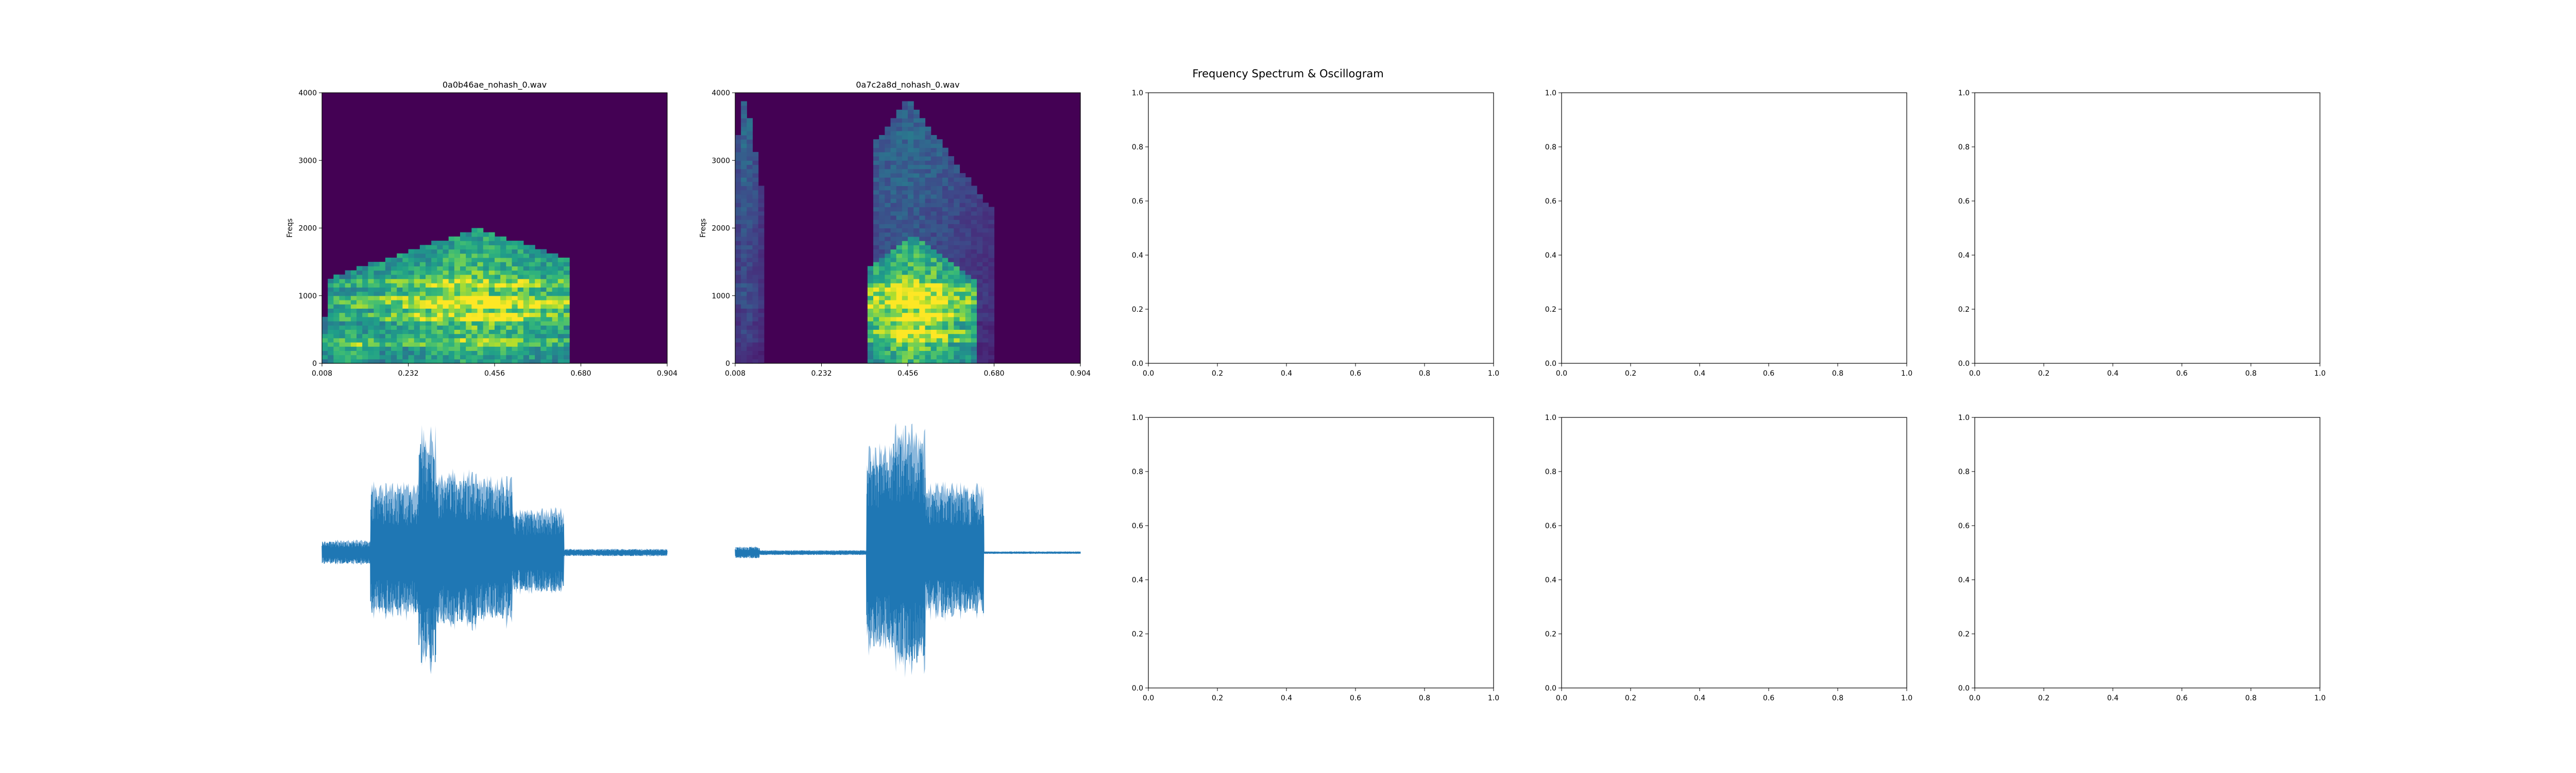 The height and width of the screenshot is (773, 2576). What do you see at coordinates (1550, 418) in the screenshot?
I see `y-tick-label: 1.0` at bounding box center [1550, 418].